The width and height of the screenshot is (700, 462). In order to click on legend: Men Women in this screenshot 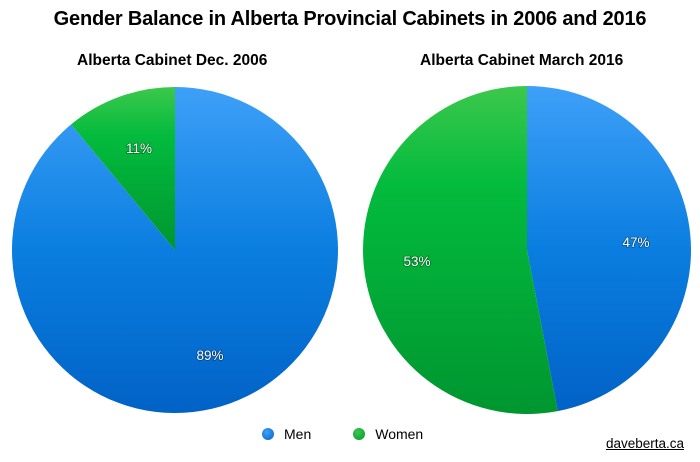, I will do `click(363, 434)`.